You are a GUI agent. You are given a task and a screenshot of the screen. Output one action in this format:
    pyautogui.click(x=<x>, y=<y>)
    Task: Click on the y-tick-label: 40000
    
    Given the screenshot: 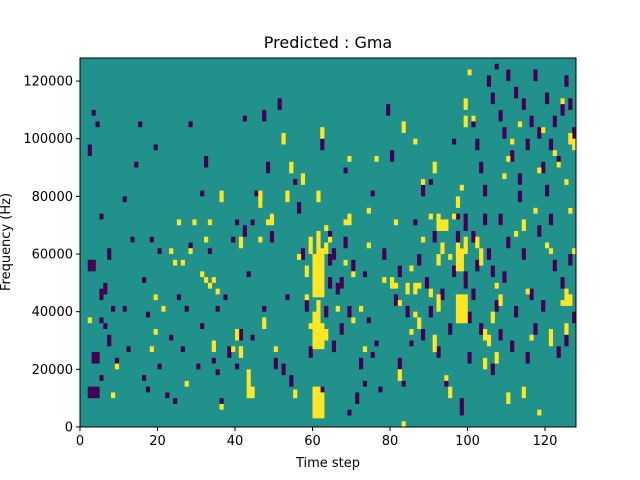 What is the action you would take?
    pyautogui.click(x=52, y=312)
    